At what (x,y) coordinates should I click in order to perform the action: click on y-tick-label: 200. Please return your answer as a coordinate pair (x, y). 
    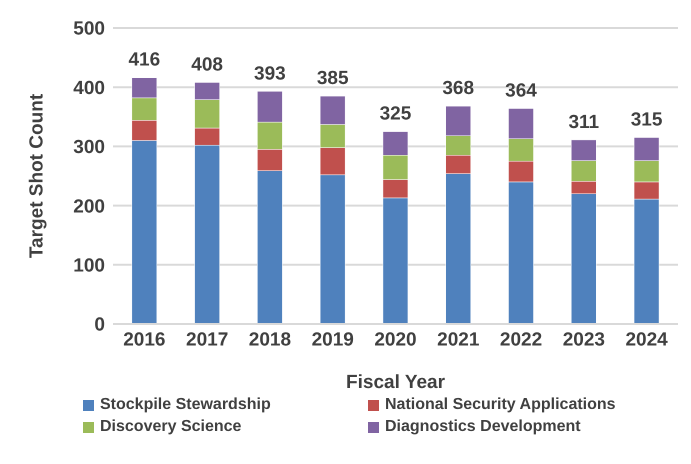
    Looking at the image, I should click on (89, 207).